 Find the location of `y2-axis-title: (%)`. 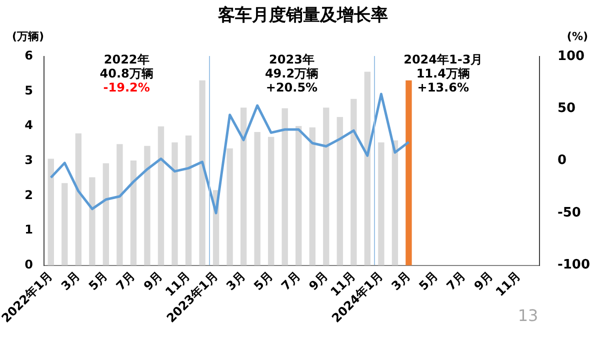

y2-axis-title: (%) is located at coordinates (577, 36).